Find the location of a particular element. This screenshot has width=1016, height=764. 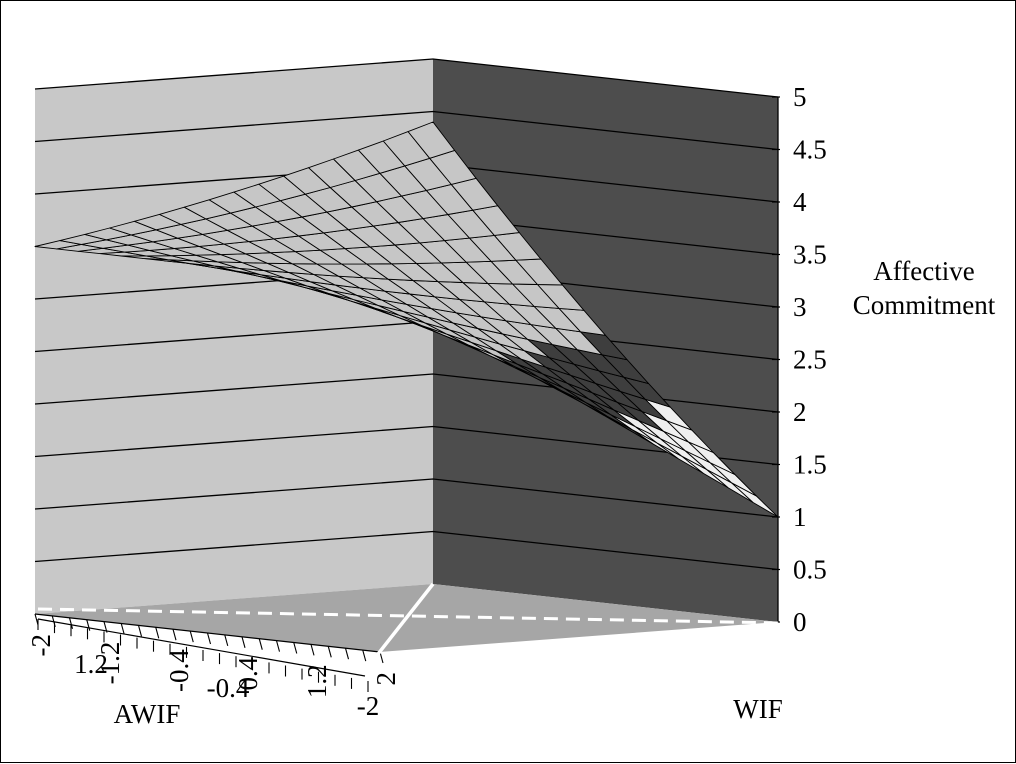

z-tick-label: 0.5 is located at coordinates (810, 570).